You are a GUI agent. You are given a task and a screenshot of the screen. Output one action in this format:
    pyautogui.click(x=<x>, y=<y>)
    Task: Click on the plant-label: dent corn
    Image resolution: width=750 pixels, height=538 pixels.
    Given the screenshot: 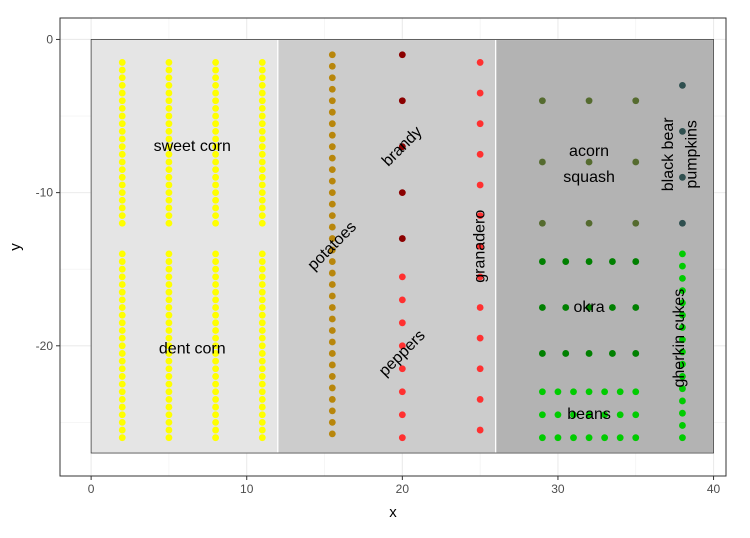 What is the action you would take?
    pyautogui.click(x=192, y=348)
    